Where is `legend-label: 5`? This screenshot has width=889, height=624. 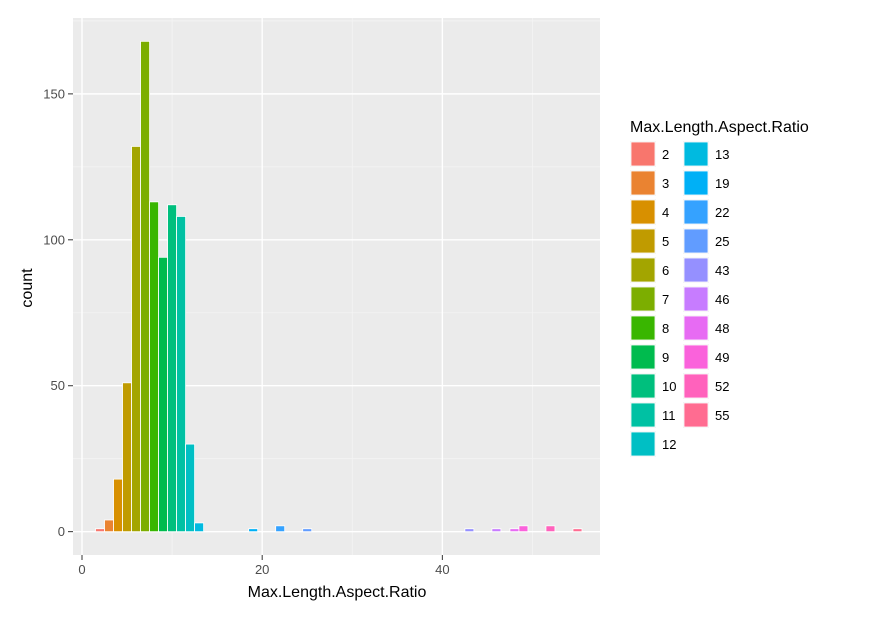
legend-label: 5 is located at coordinates (665, 241).